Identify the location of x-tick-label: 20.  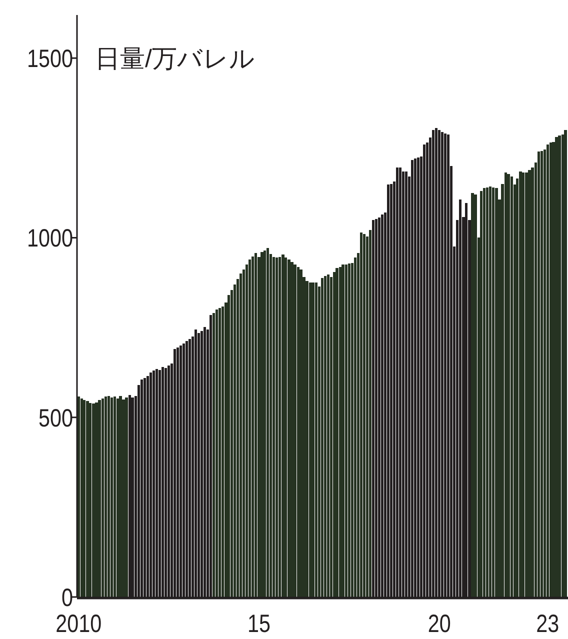
(442, 624).